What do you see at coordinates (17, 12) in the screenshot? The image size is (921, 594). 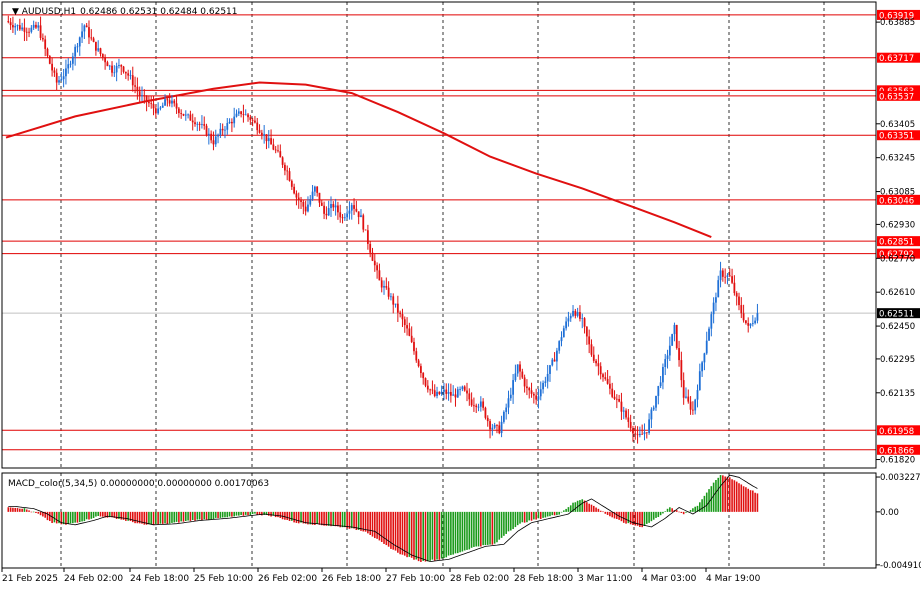 I see `symbol-menu-icon: ▼` at bounding box center [17, 12].